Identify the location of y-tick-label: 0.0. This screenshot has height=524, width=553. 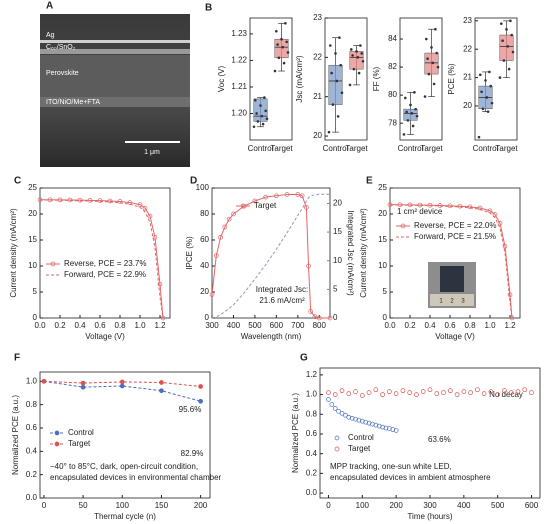
(312, 492).